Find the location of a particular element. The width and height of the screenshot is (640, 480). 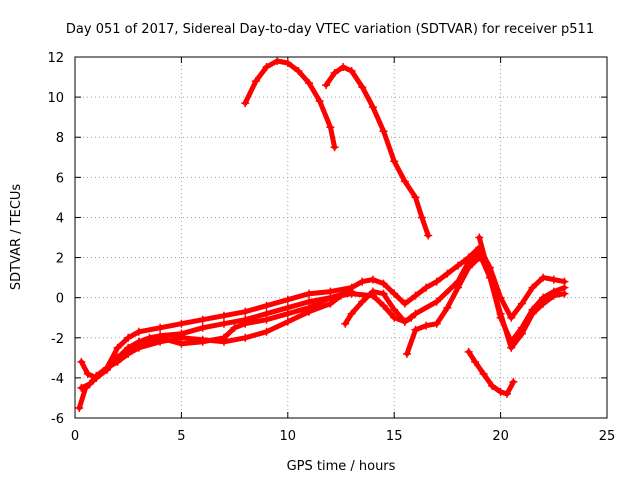

y-axis-title: SDTVAR / TECUs is located at coordinates (16, 237).